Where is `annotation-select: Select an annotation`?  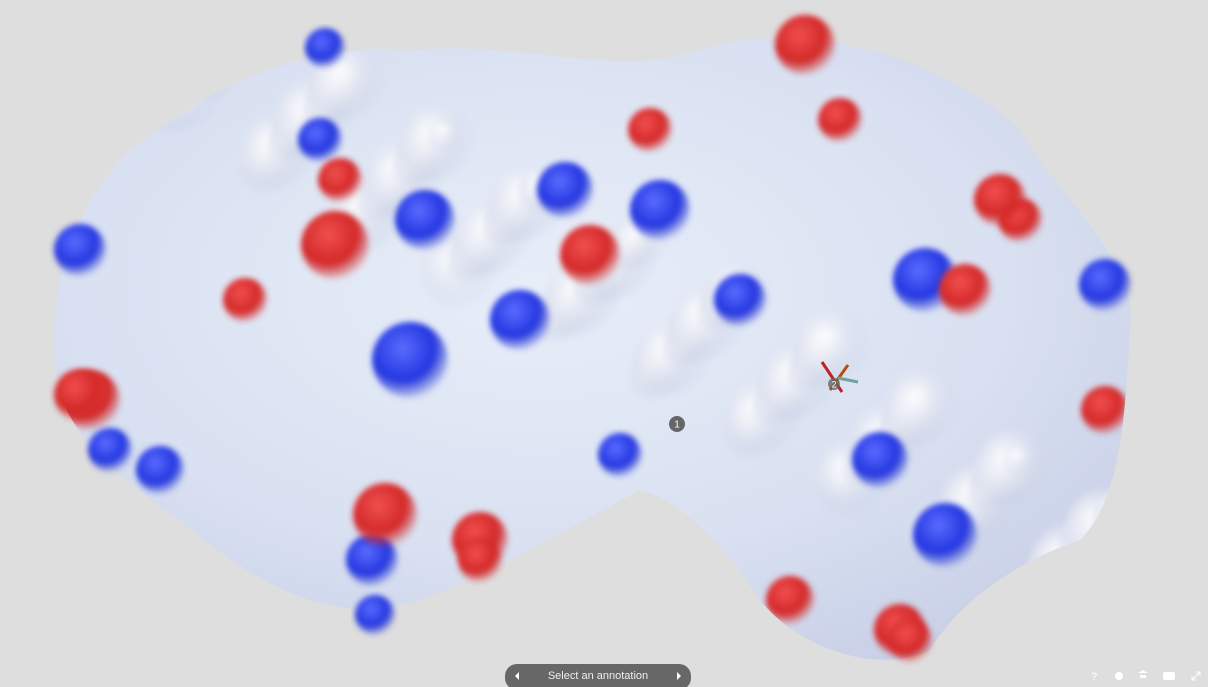
annotation-select: Select an annotation is located at coordinates (598, 676).